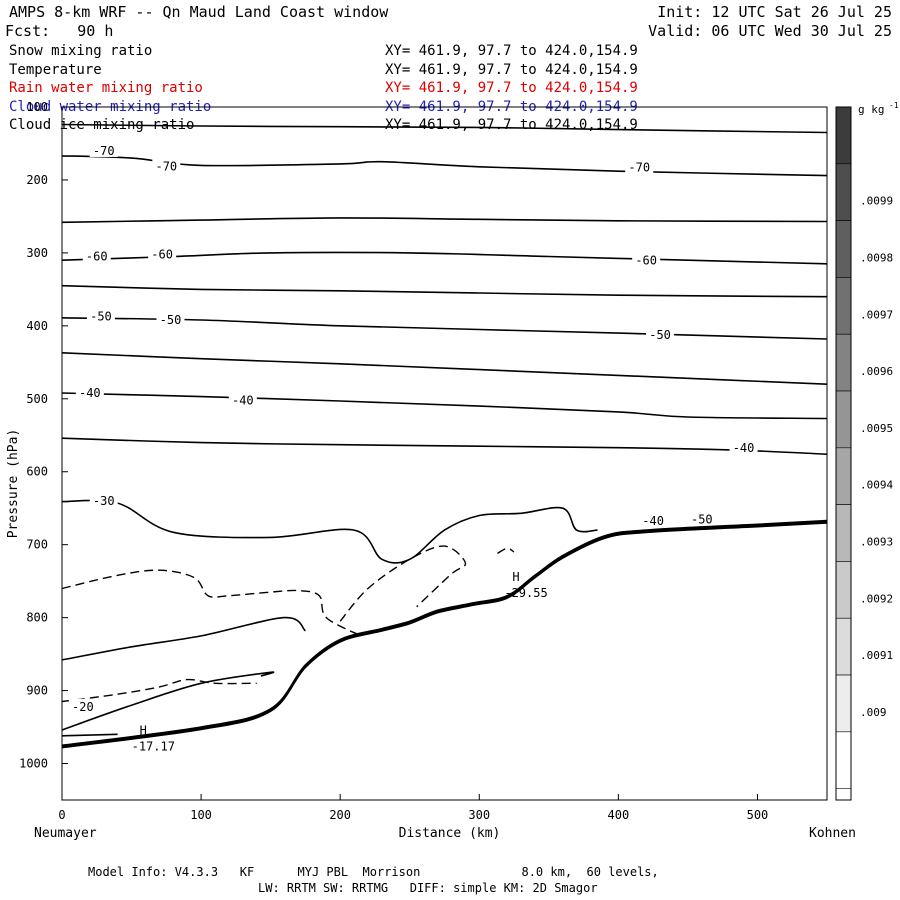 This screenshot has height=900, width=900. I want to click on x-tick-label: 200, so click(340, 815).